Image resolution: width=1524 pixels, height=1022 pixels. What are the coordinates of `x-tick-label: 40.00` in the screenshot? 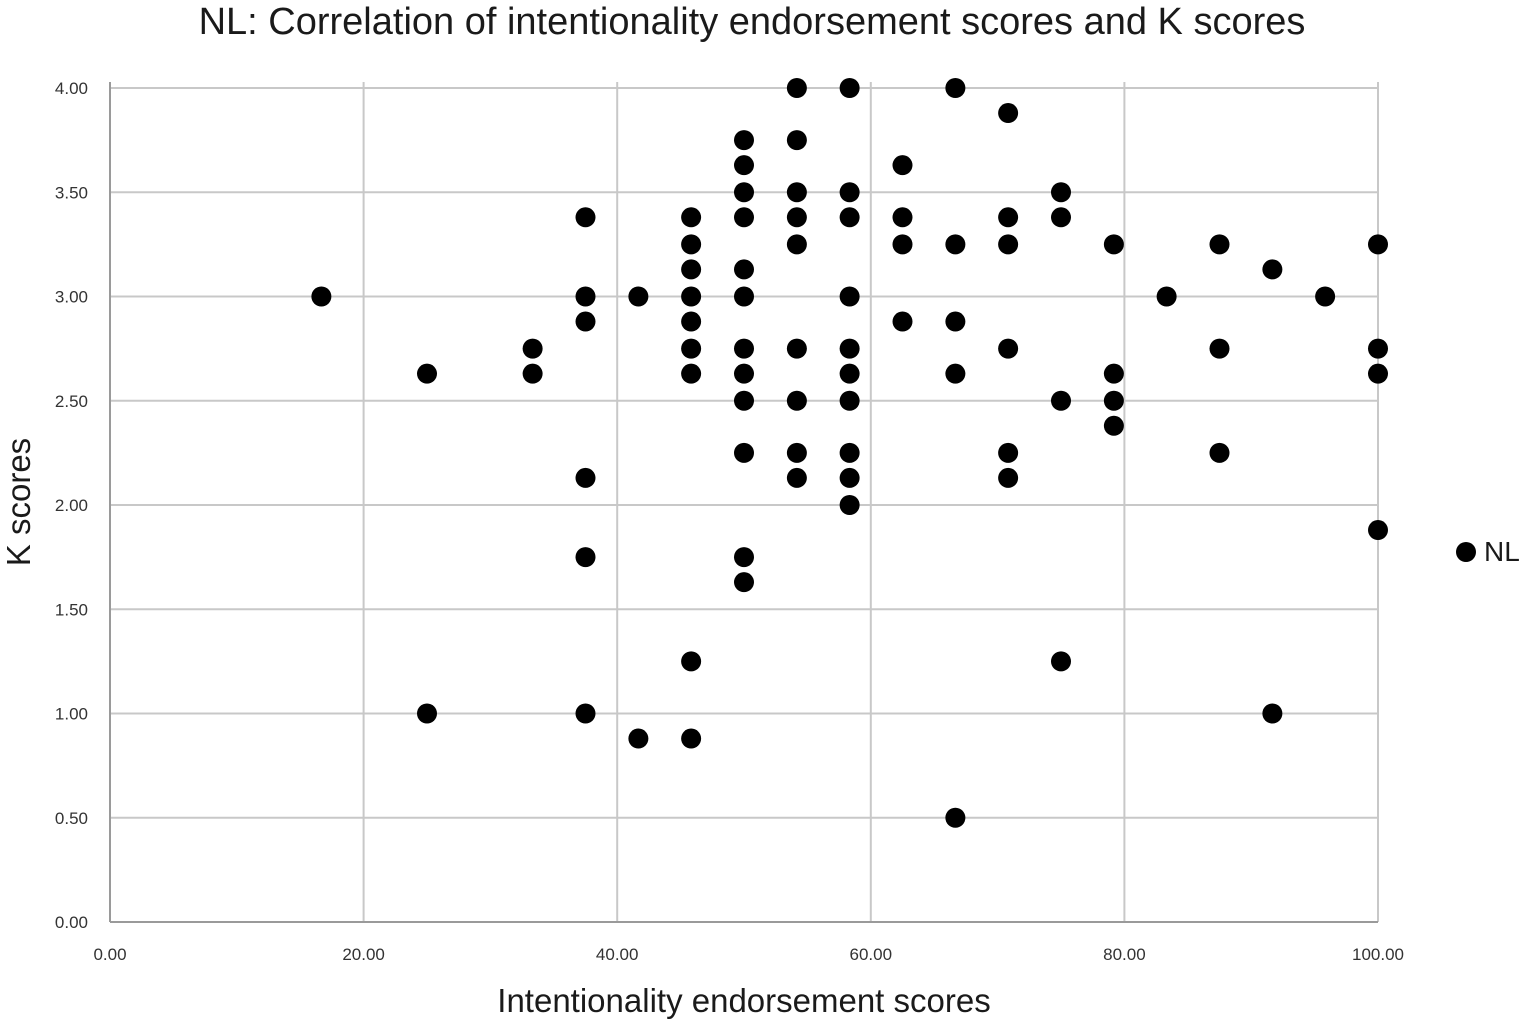 It's located at (617, 954).